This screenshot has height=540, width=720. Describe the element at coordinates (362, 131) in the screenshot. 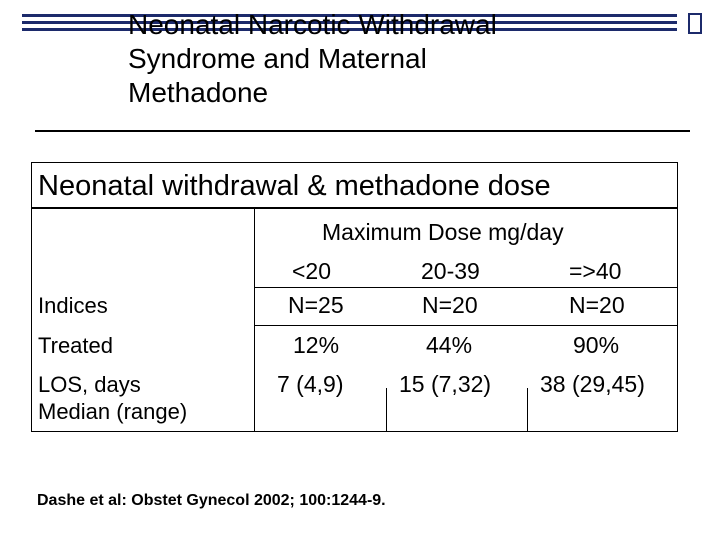

I see `title-divider` at that location.